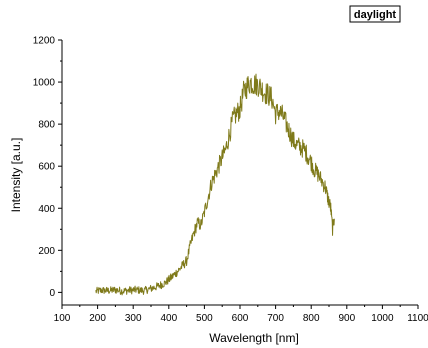 This screenshot has height=348, width=428. I want to click on x-tick-label: 300, so click(133, 318).